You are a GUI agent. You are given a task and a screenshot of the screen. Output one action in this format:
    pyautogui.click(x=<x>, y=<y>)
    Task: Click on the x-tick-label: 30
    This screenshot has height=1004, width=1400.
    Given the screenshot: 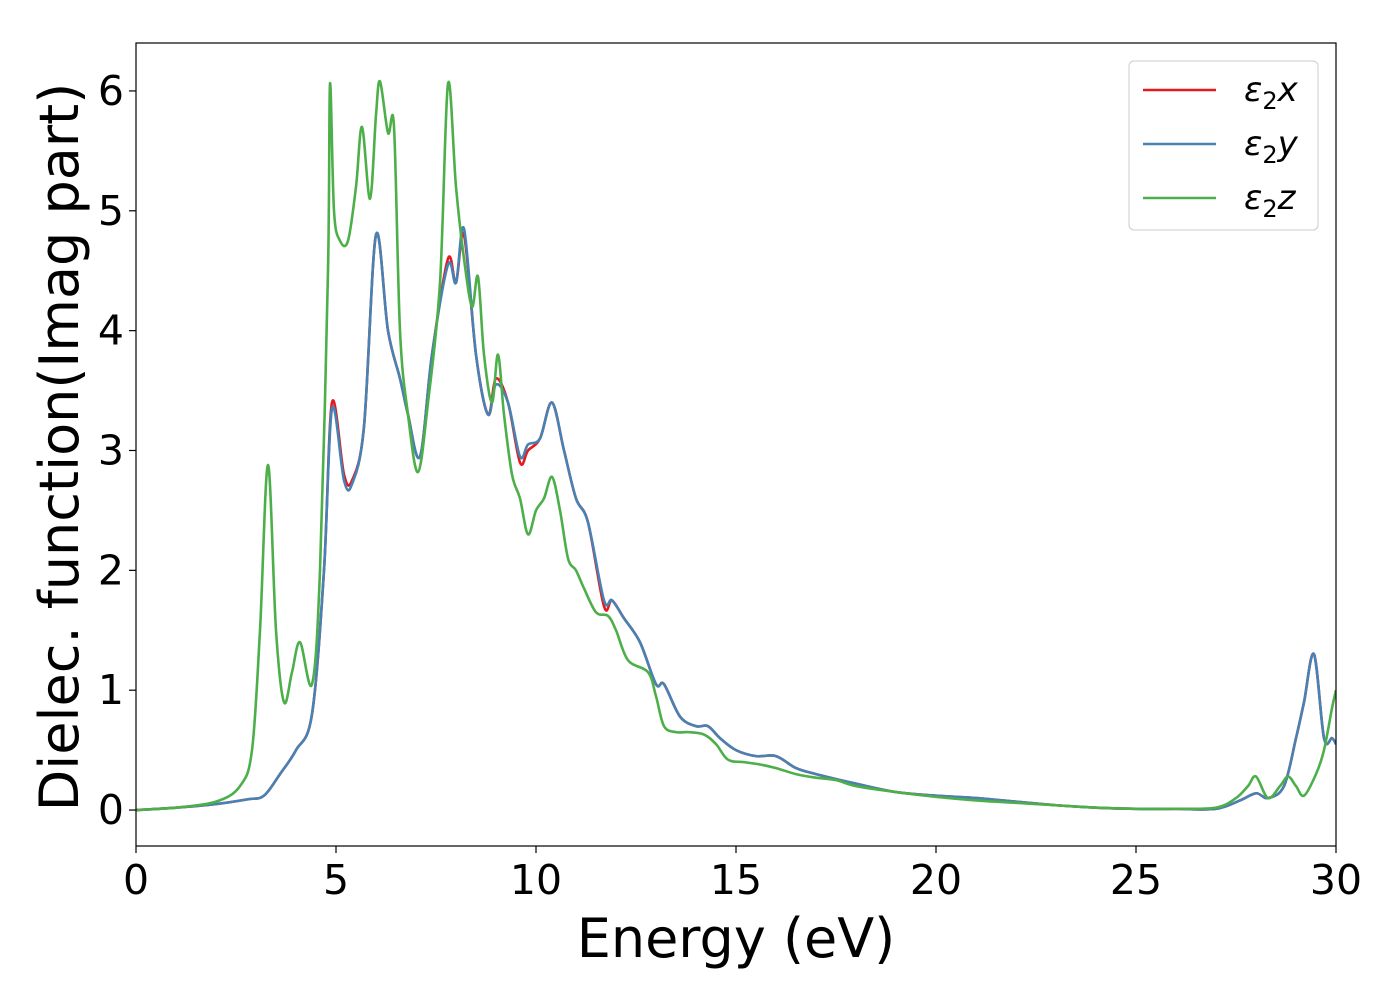 What is the action you would take?
    pyautogui.click(x=1336, y=880)
    